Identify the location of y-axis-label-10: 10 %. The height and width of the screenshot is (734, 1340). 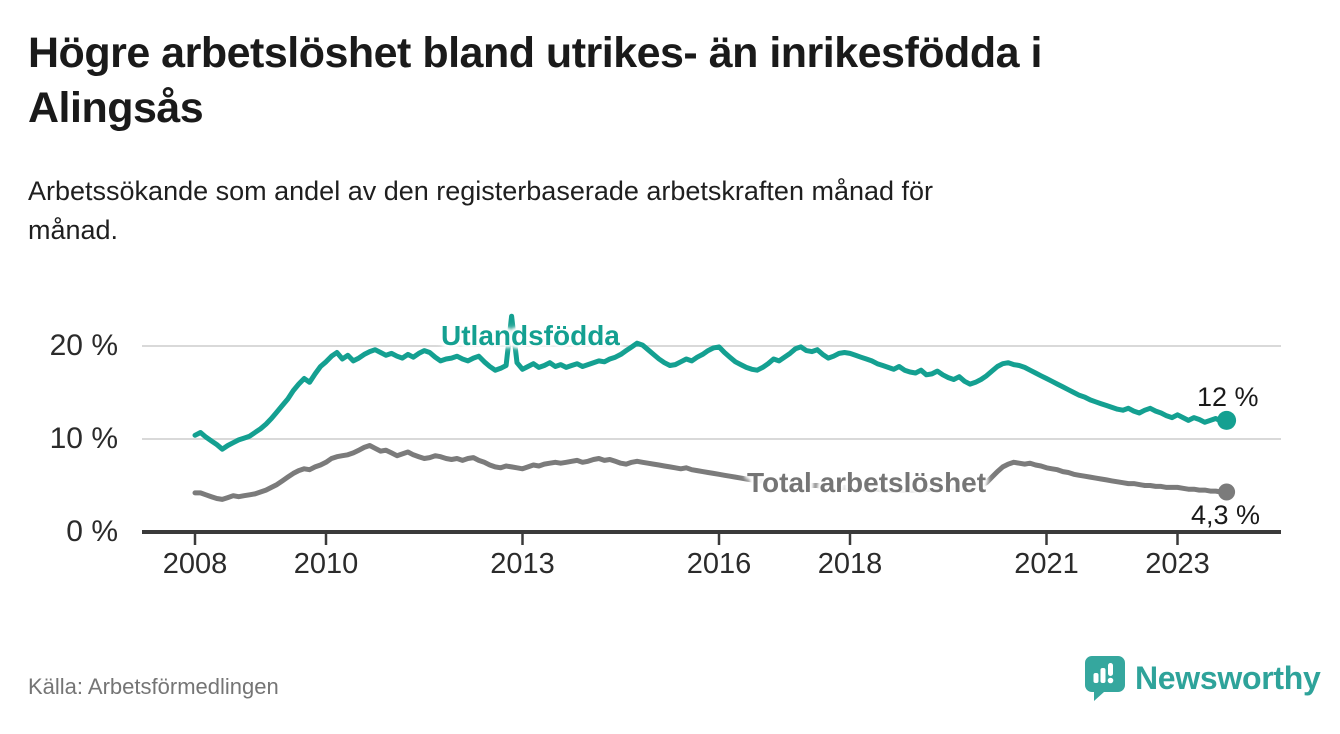
(83, 438).